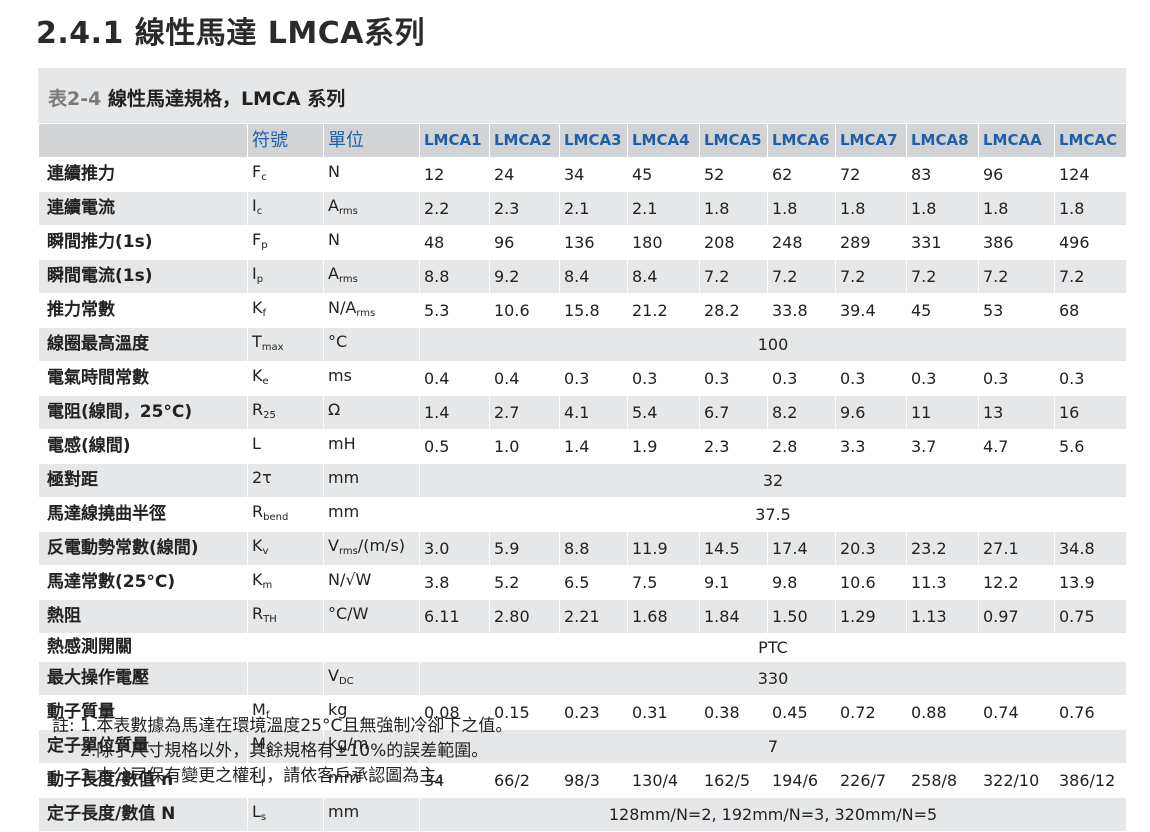 This screenshot has width=1150, height=832. What do you see at coordinates (226, 99) in the screenshot?
I see `table-caption-text: 線性馬達規格，LMCA 系列` at bounding box center [226, 99].